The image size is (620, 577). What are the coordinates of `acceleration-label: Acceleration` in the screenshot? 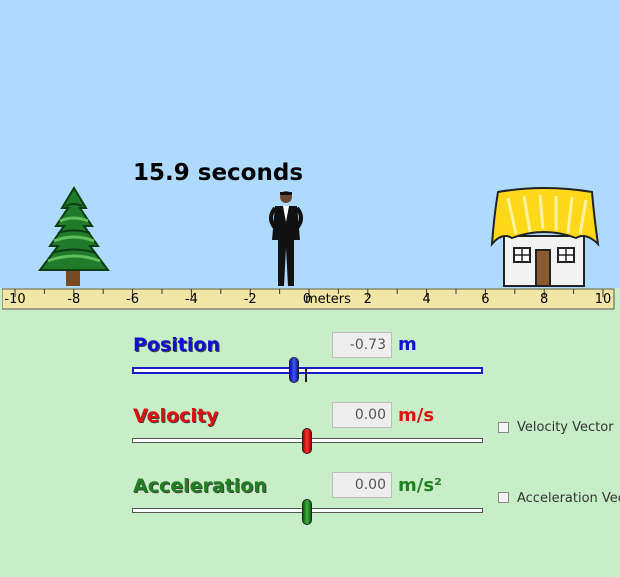 It's located at (200, 486).